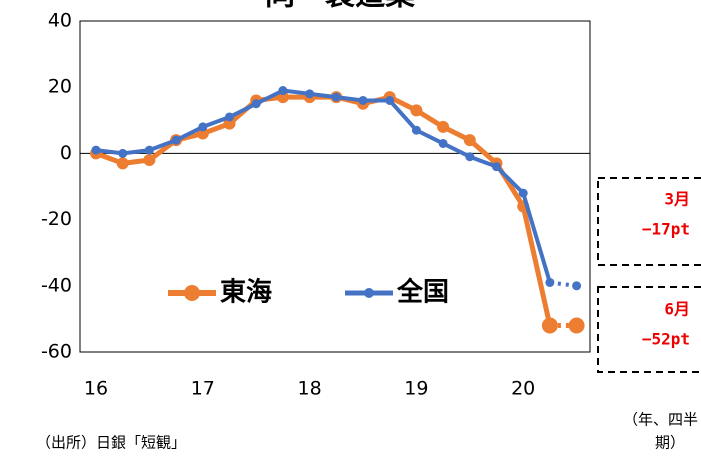  What do you see at coordinates (666, 229) in the screenshot?
I see `annotation-value: −17pt` at bounding box center [666, 229].